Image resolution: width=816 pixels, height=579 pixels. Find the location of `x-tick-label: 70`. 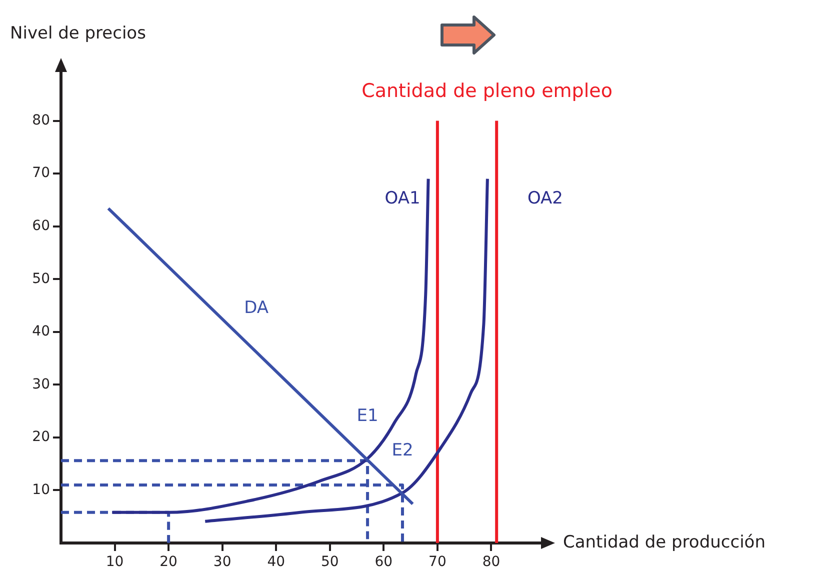

x-tick-label: 70 is located at coordinates (437, 562).